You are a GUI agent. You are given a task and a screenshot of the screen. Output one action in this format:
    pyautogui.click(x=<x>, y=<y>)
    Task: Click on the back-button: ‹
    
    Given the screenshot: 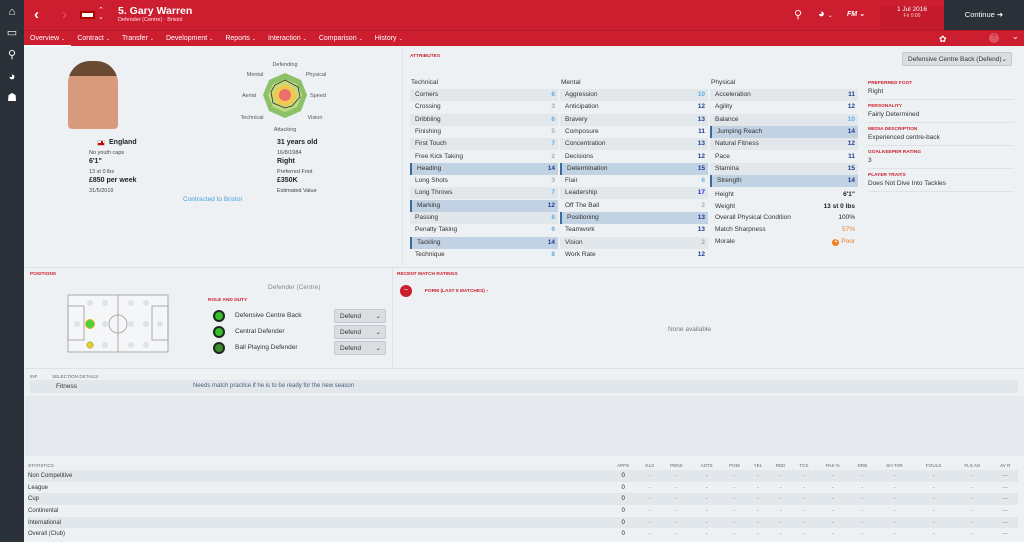 What is the action you would take?
    pyautogui.click(x=36, y=14)
    